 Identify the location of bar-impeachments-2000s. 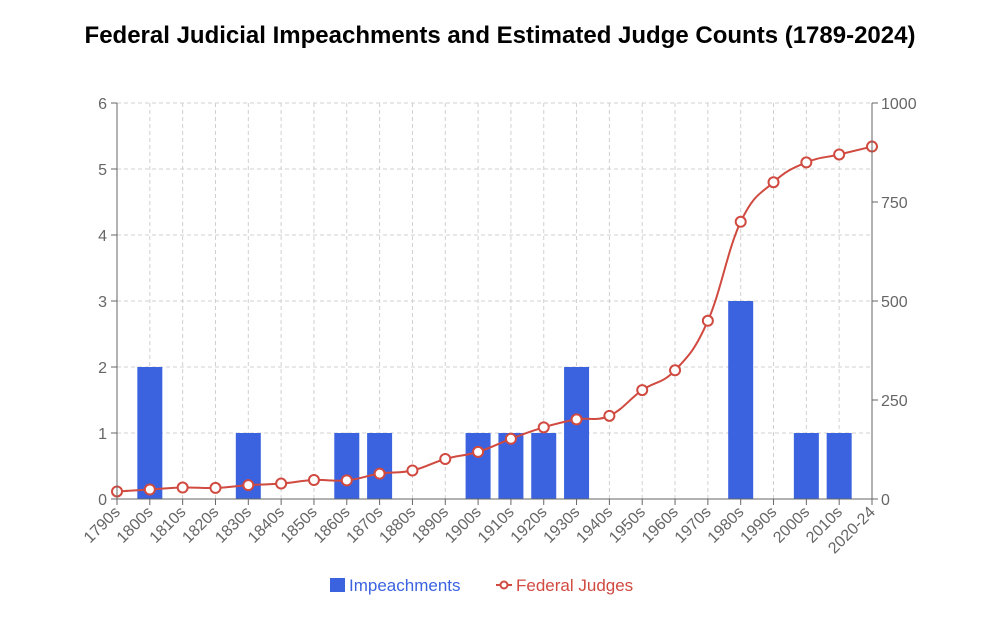
(806, 466).